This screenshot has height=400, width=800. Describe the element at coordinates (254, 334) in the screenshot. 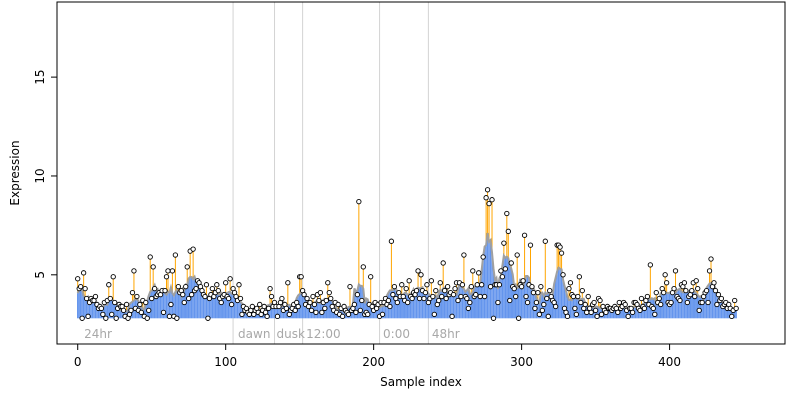

I see `phase-label: dawn` at that location.